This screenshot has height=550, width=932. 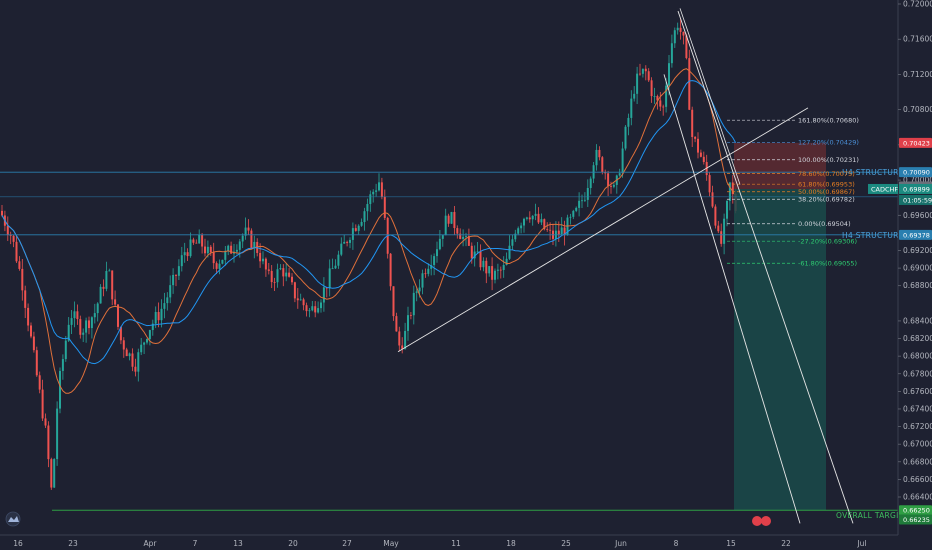 What do you see at coordinates (151, 543) in the screenshot?
I see `time-tick-label-2: Apr` at bounding box center [151, 543].